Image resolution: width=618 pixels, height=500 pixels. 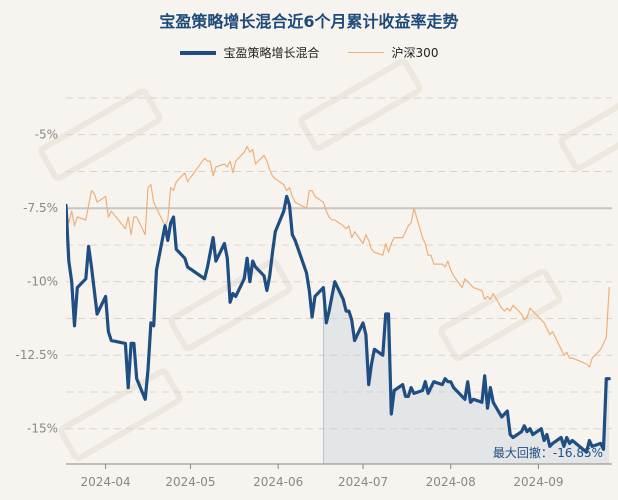 I want to click on legend-item-fund: 宝盈策略增长混合, so click(x=249, y=52).